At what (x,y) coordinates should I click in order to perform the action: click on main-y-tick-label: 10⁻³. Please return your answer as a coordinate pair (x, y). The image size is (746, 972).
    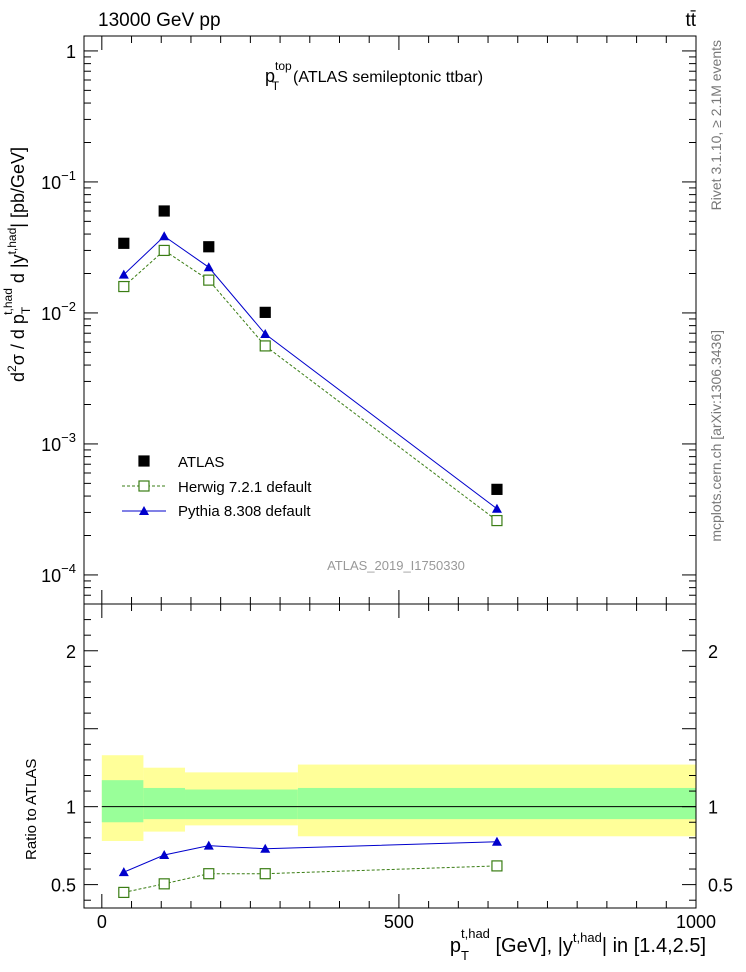
    Looking at the image, I should click on (58, 442).